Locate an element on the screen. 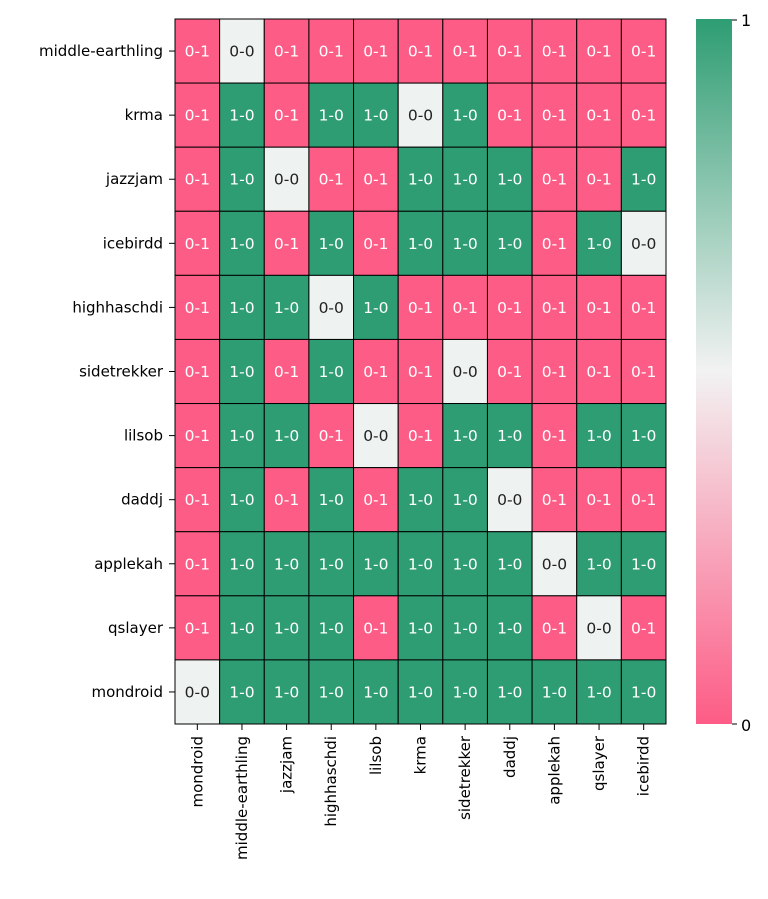 This screenshot has width=768, height=899. column-label: daddj is located at coordinates (510, 757).